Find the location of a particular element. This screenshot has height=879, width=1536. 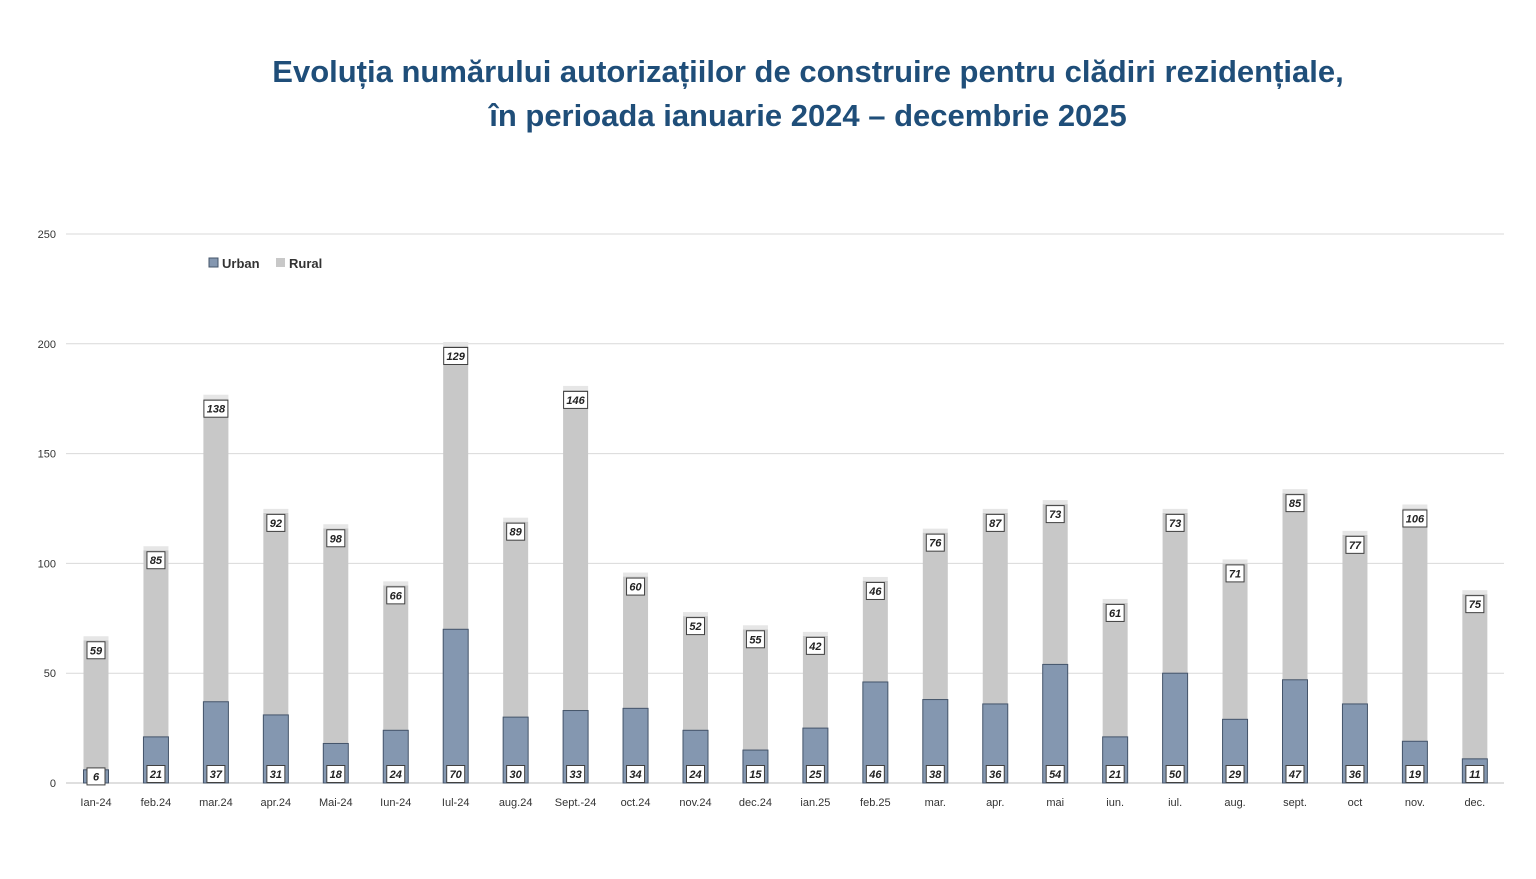

urban-value-label: 29 is located at coordinates (1235, 775).